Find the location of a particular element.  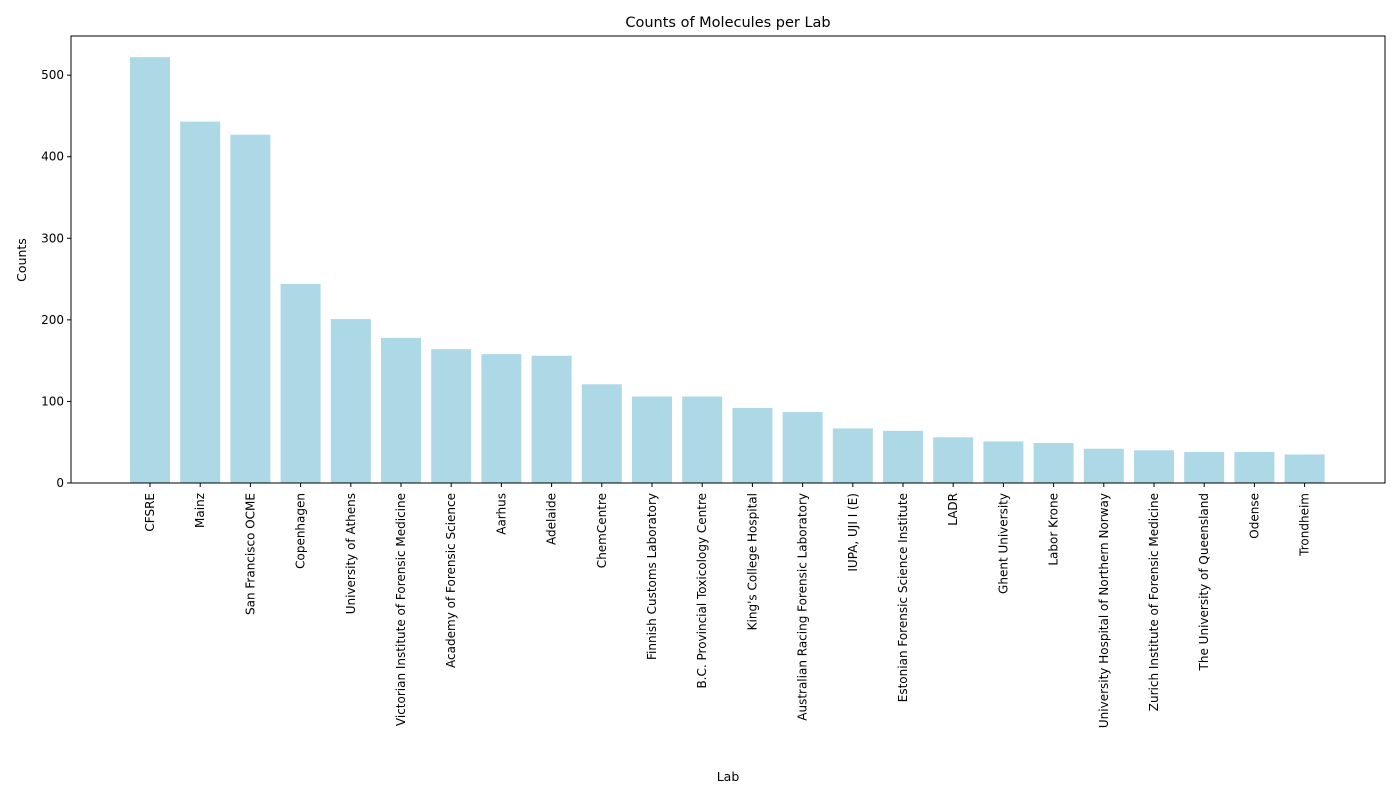

bar-san-francisco-ocme is located at coordinates (250, 308).